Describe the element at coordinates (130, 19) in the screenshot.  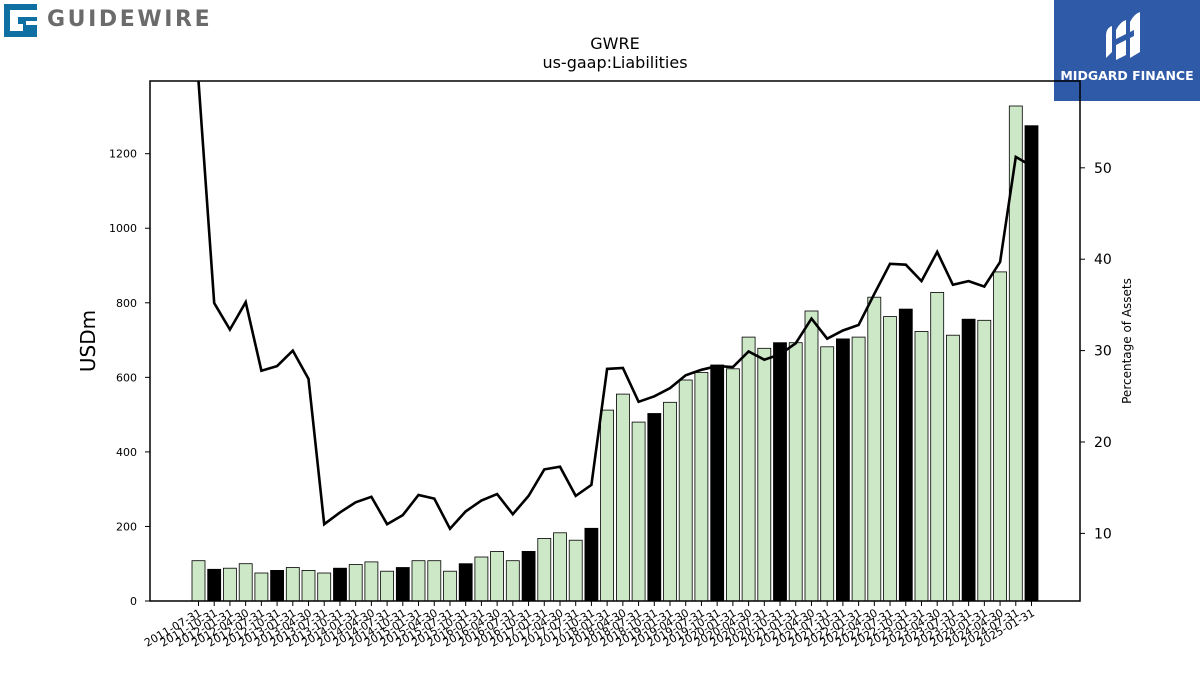
I see `guidewire-wordmark: GUIDEWIRE` at that location.